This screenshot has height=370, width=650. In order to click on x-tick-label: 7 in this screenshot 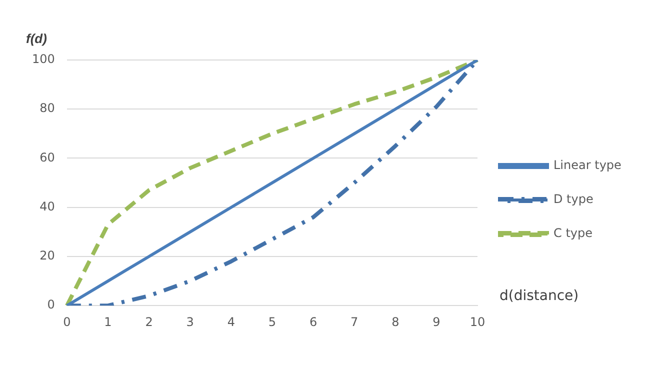, I will do `click(354, 321)`.